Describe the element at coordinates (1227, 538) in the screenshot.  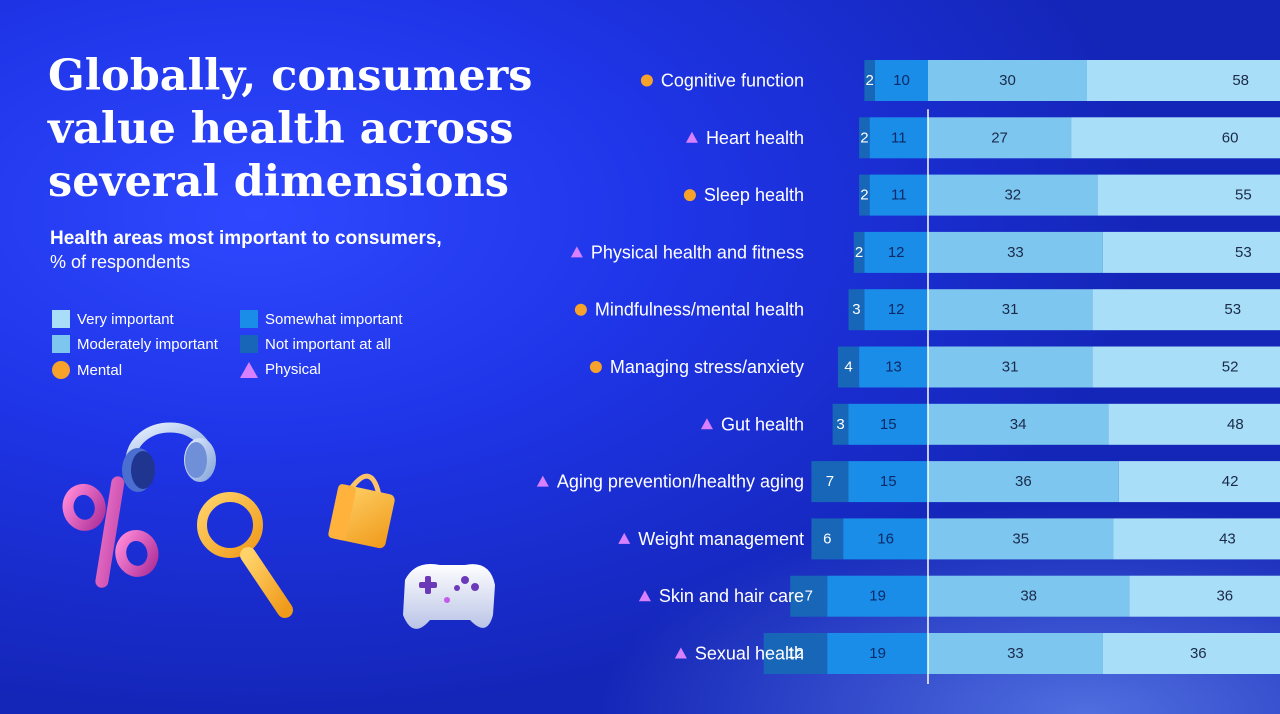
I see `data-label-very: 43` at that location.